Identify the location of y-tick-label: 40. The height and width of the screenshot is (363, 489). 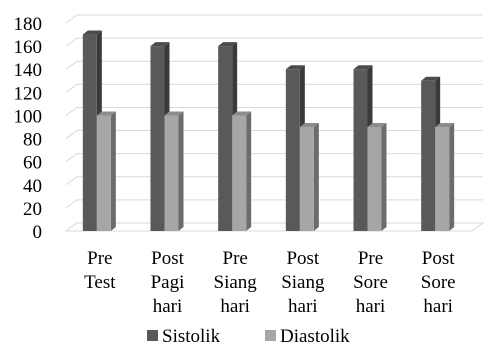
(32, 186).